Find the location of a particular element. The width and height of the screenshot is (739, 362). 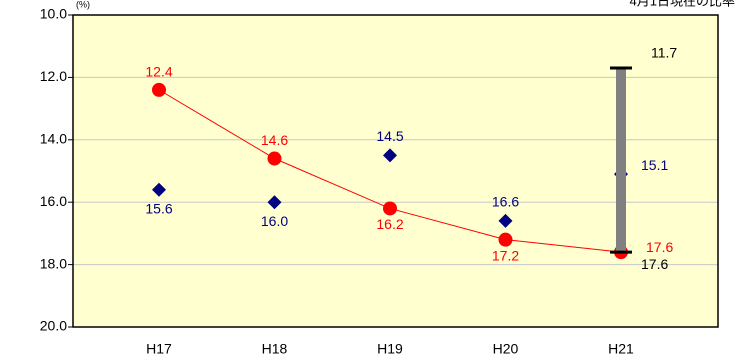

range-label: 17.6 is located at coordinates (654, 264).